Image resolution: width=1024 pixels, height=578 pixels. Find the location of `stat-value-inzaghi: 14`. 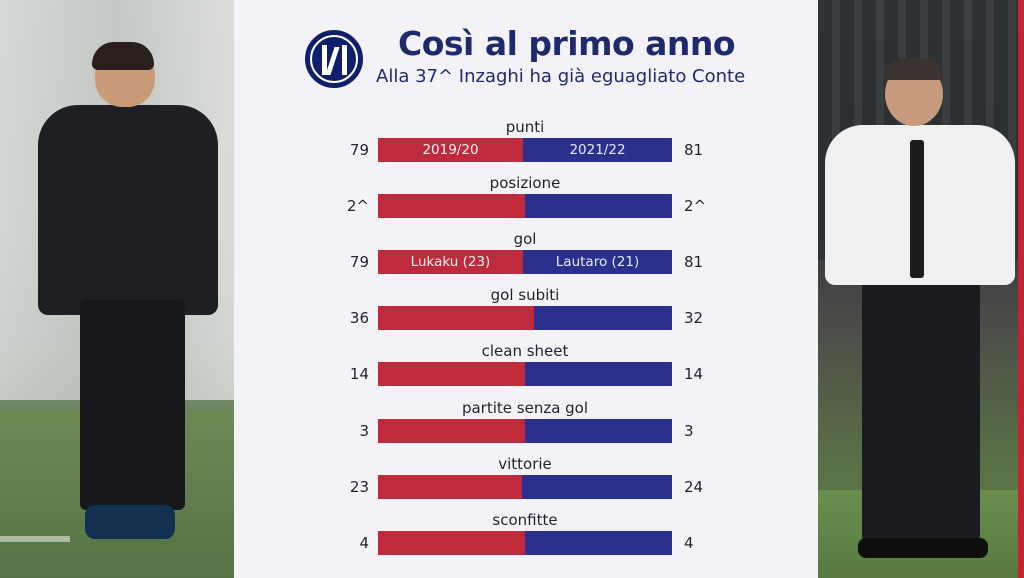

stat-value-inzaghi: 14 is located at coordinates (694, 374).